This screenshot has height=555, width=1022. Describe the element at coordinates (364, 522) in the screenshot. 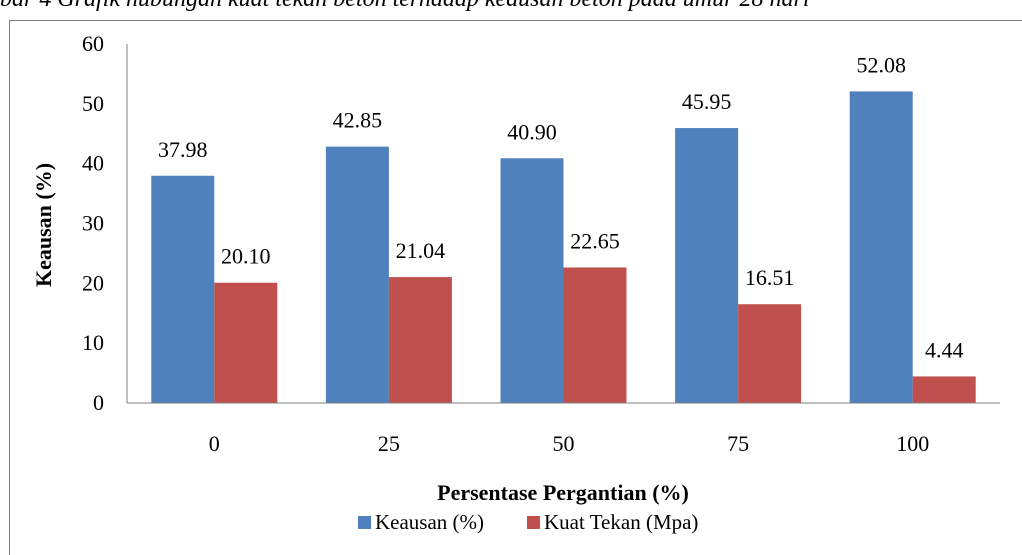

I see `legend-swatch-keausan` at that location.